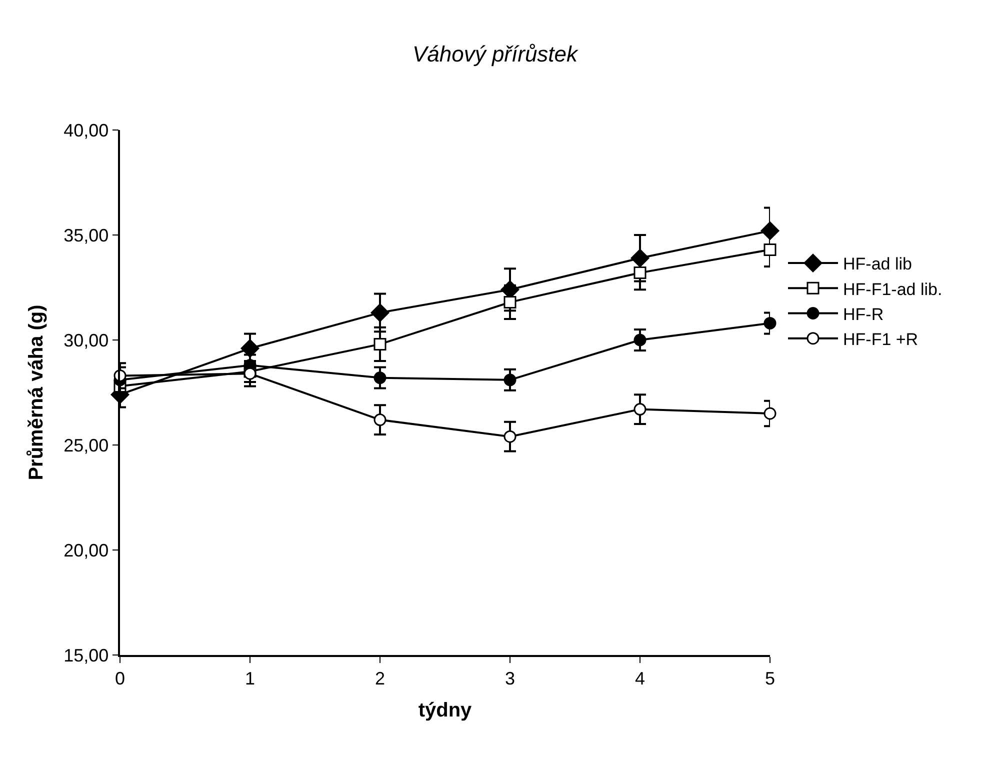 This screenshot has width=990, height=765. What do you see at coordinates (880, 339) in the screenshot?
I see `legend-label: HF-F1 +R` at bounding box center [880, 339].